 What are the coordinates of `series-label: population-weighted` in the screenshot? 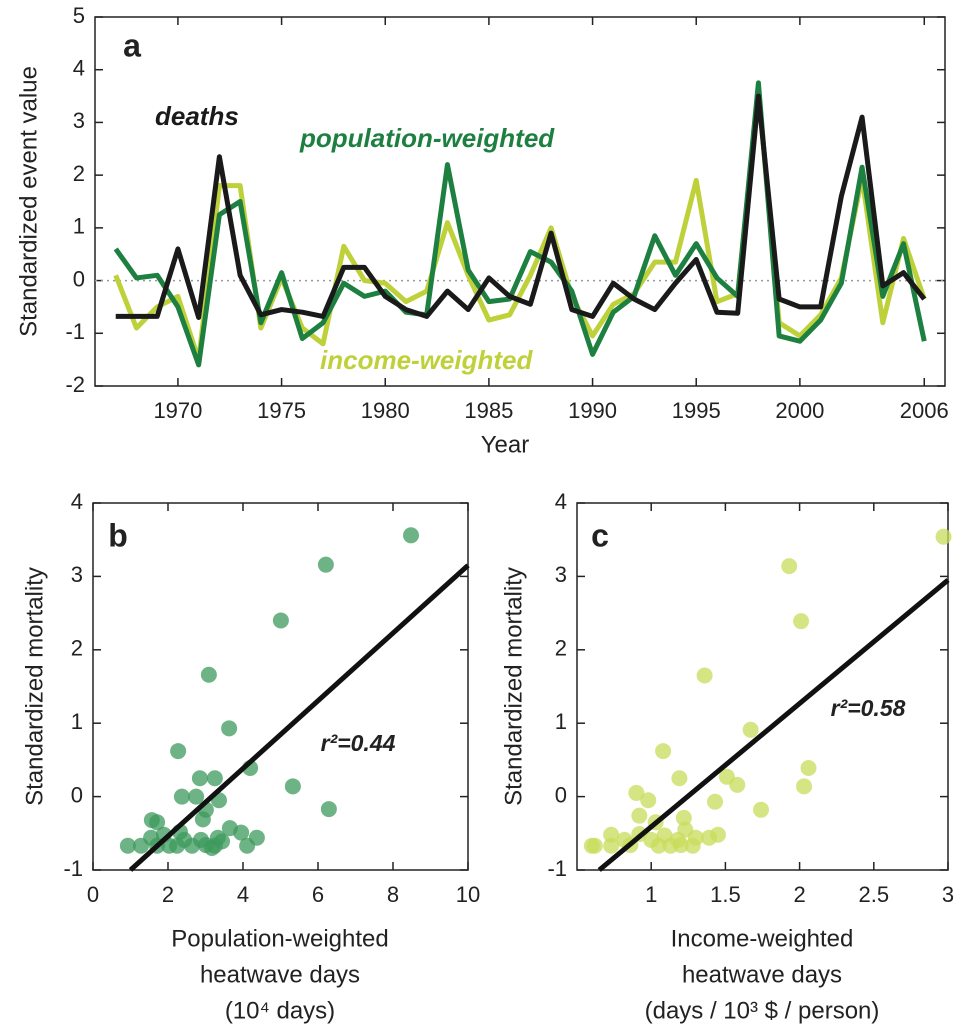 It's located at (427, 138).